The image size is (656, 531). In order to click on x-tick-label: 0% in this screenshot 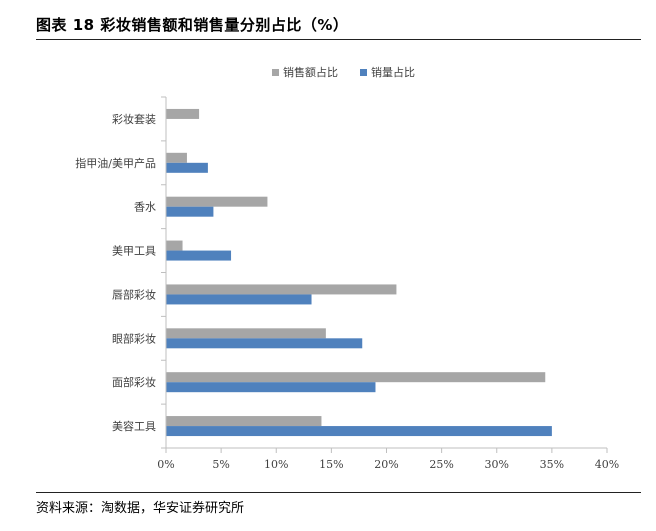, I will do `click(165, 464)`.